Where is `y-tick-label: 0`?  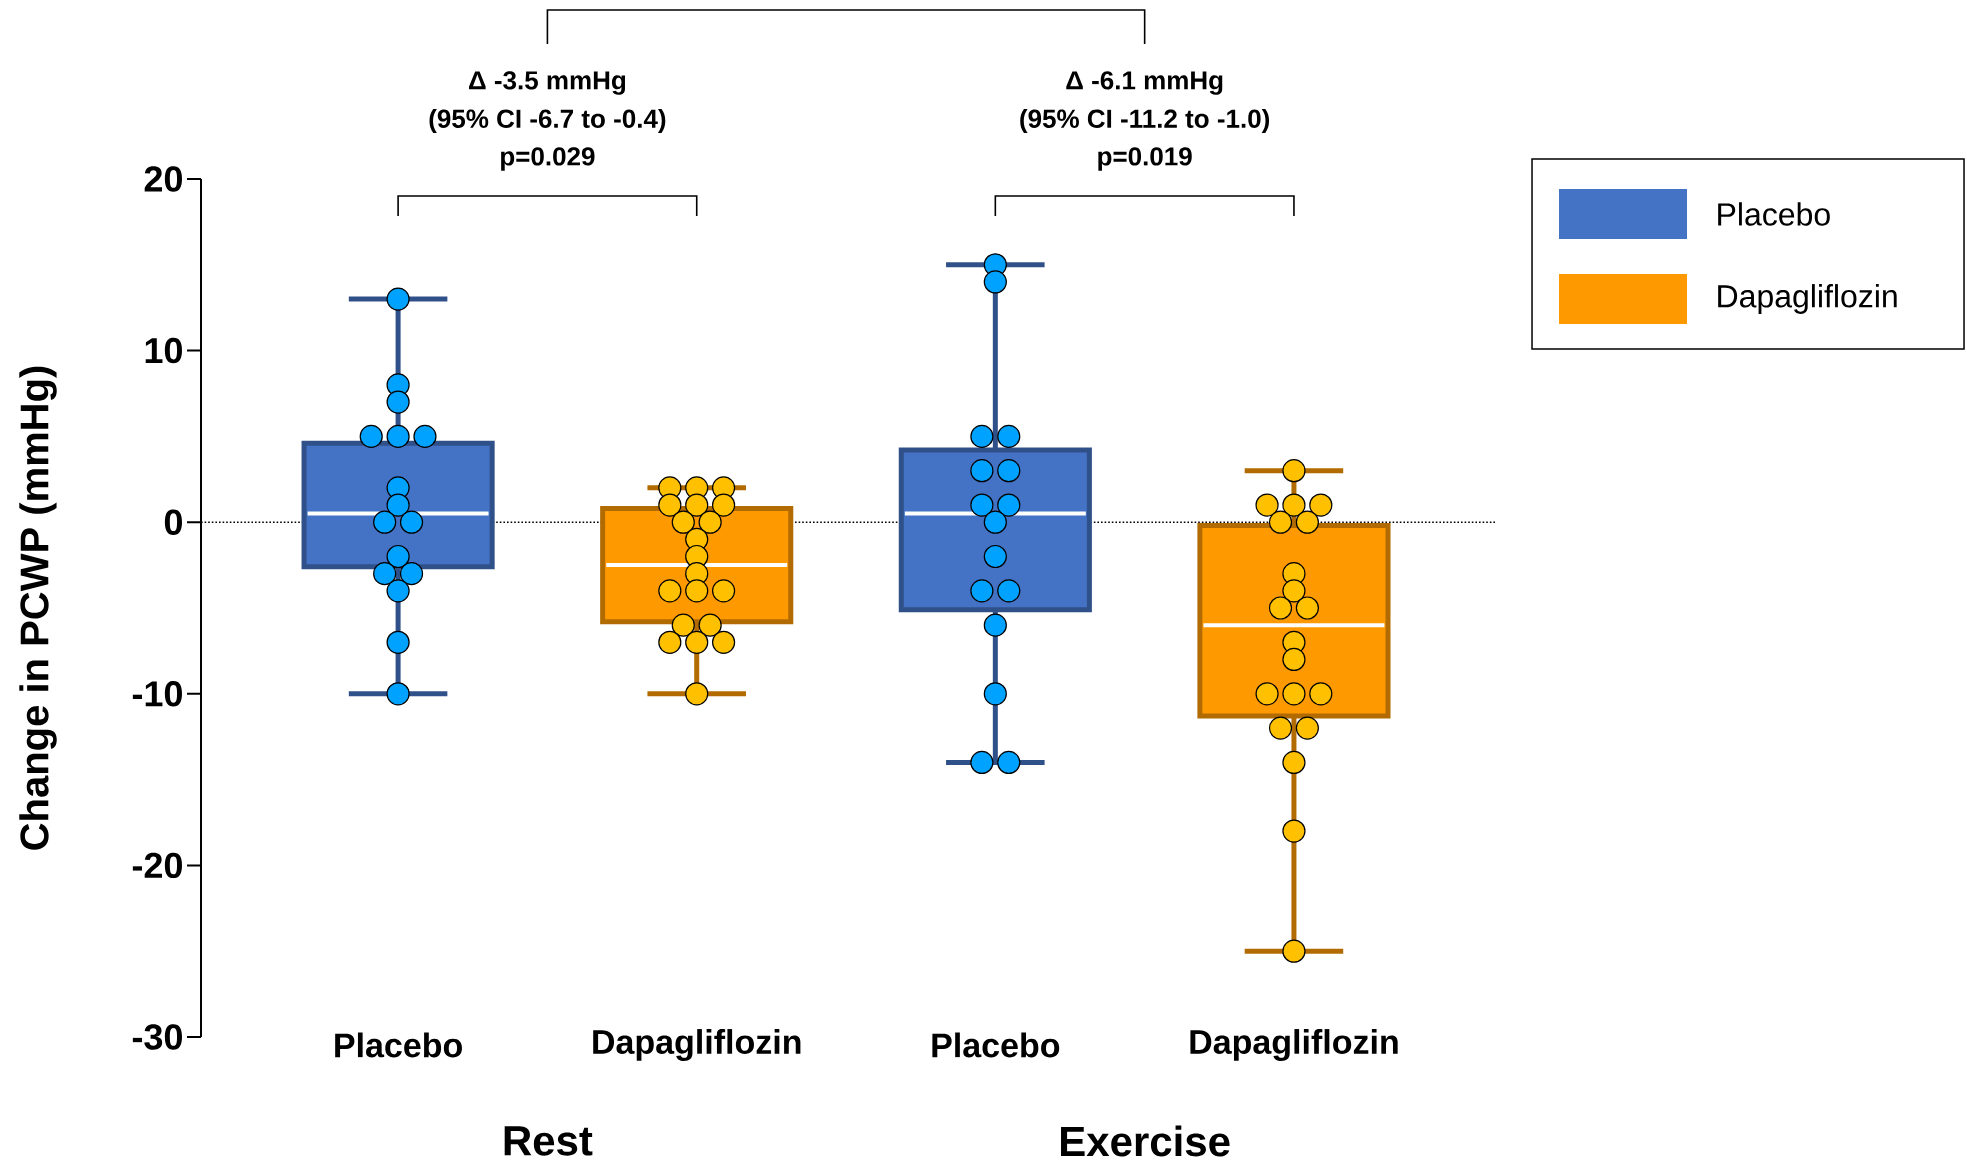 y-tick-label: 0 is located at coordinates (173, 522).